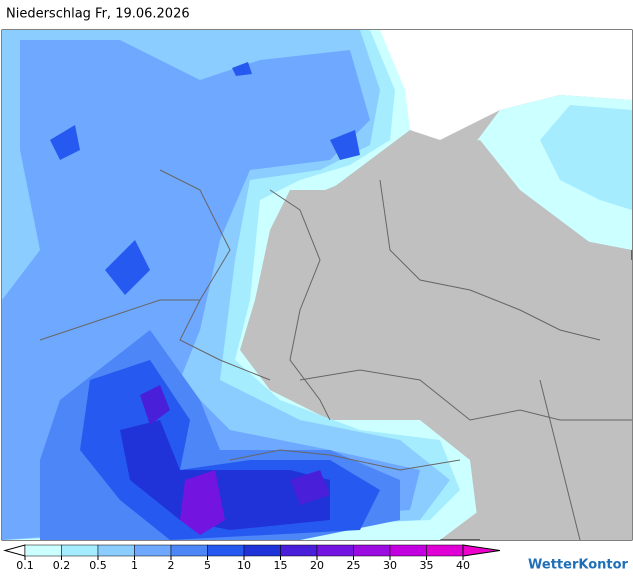  Describe the element at coordinates (98, 14) in the screenshot. I see `map-title: Niederschlag Fr, 19.06.2026` at that location.